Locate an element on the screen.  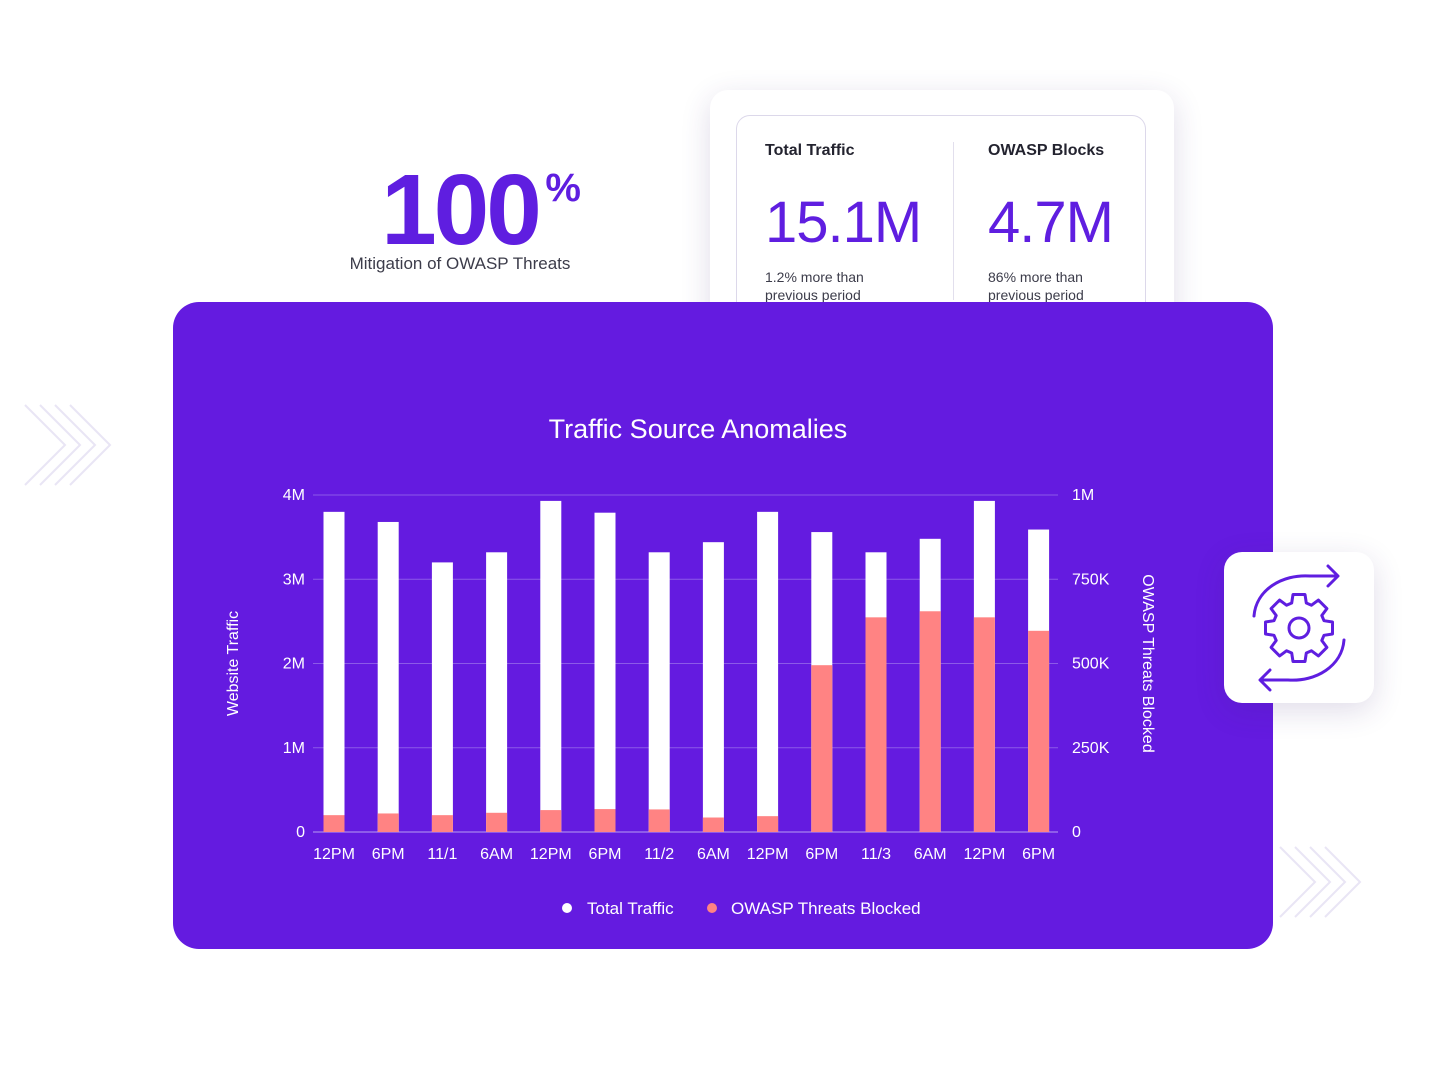
y-tick-label: 0 is located at coordinates (300, 832).